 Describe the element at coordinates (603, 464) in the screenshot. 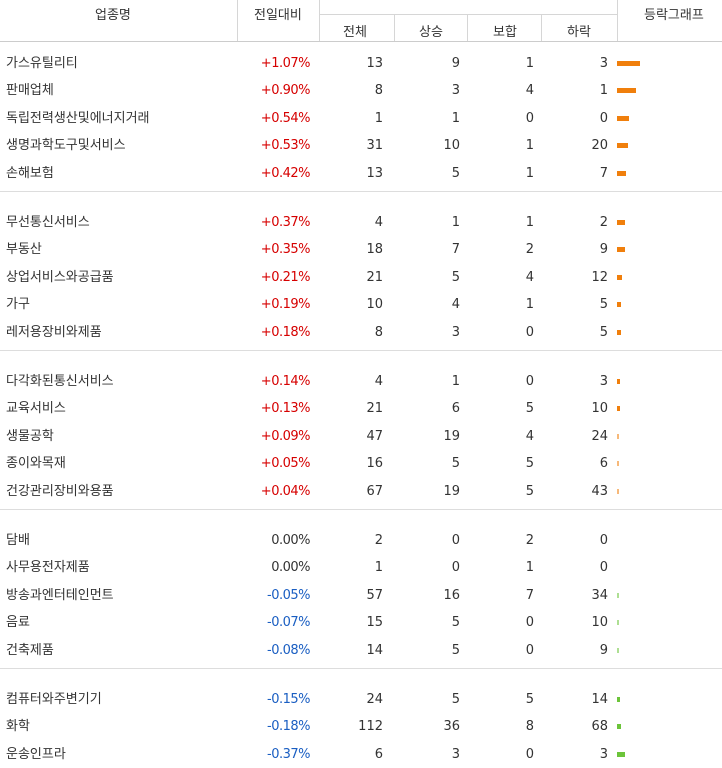

I see `fall-count: 6` at that location.